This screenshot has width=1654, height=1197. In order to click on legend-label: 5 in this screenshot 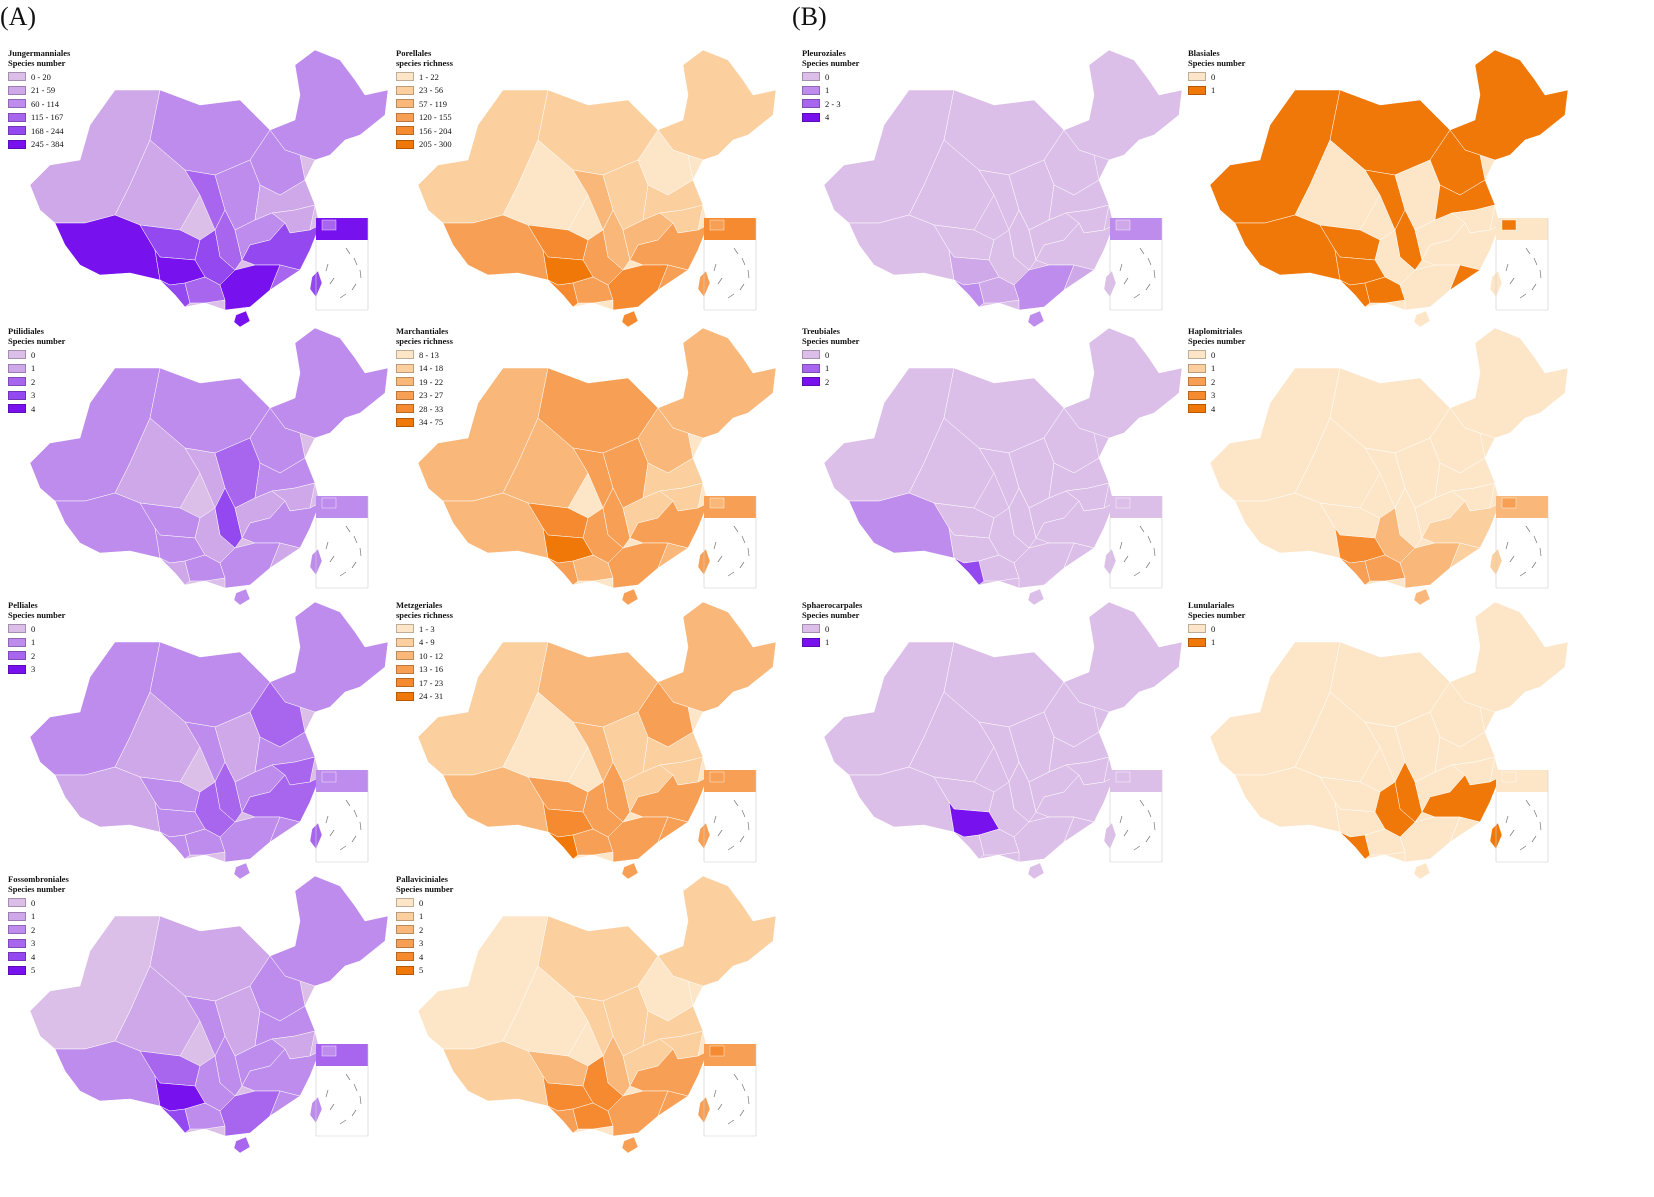, I will do `click(33, 970)`.